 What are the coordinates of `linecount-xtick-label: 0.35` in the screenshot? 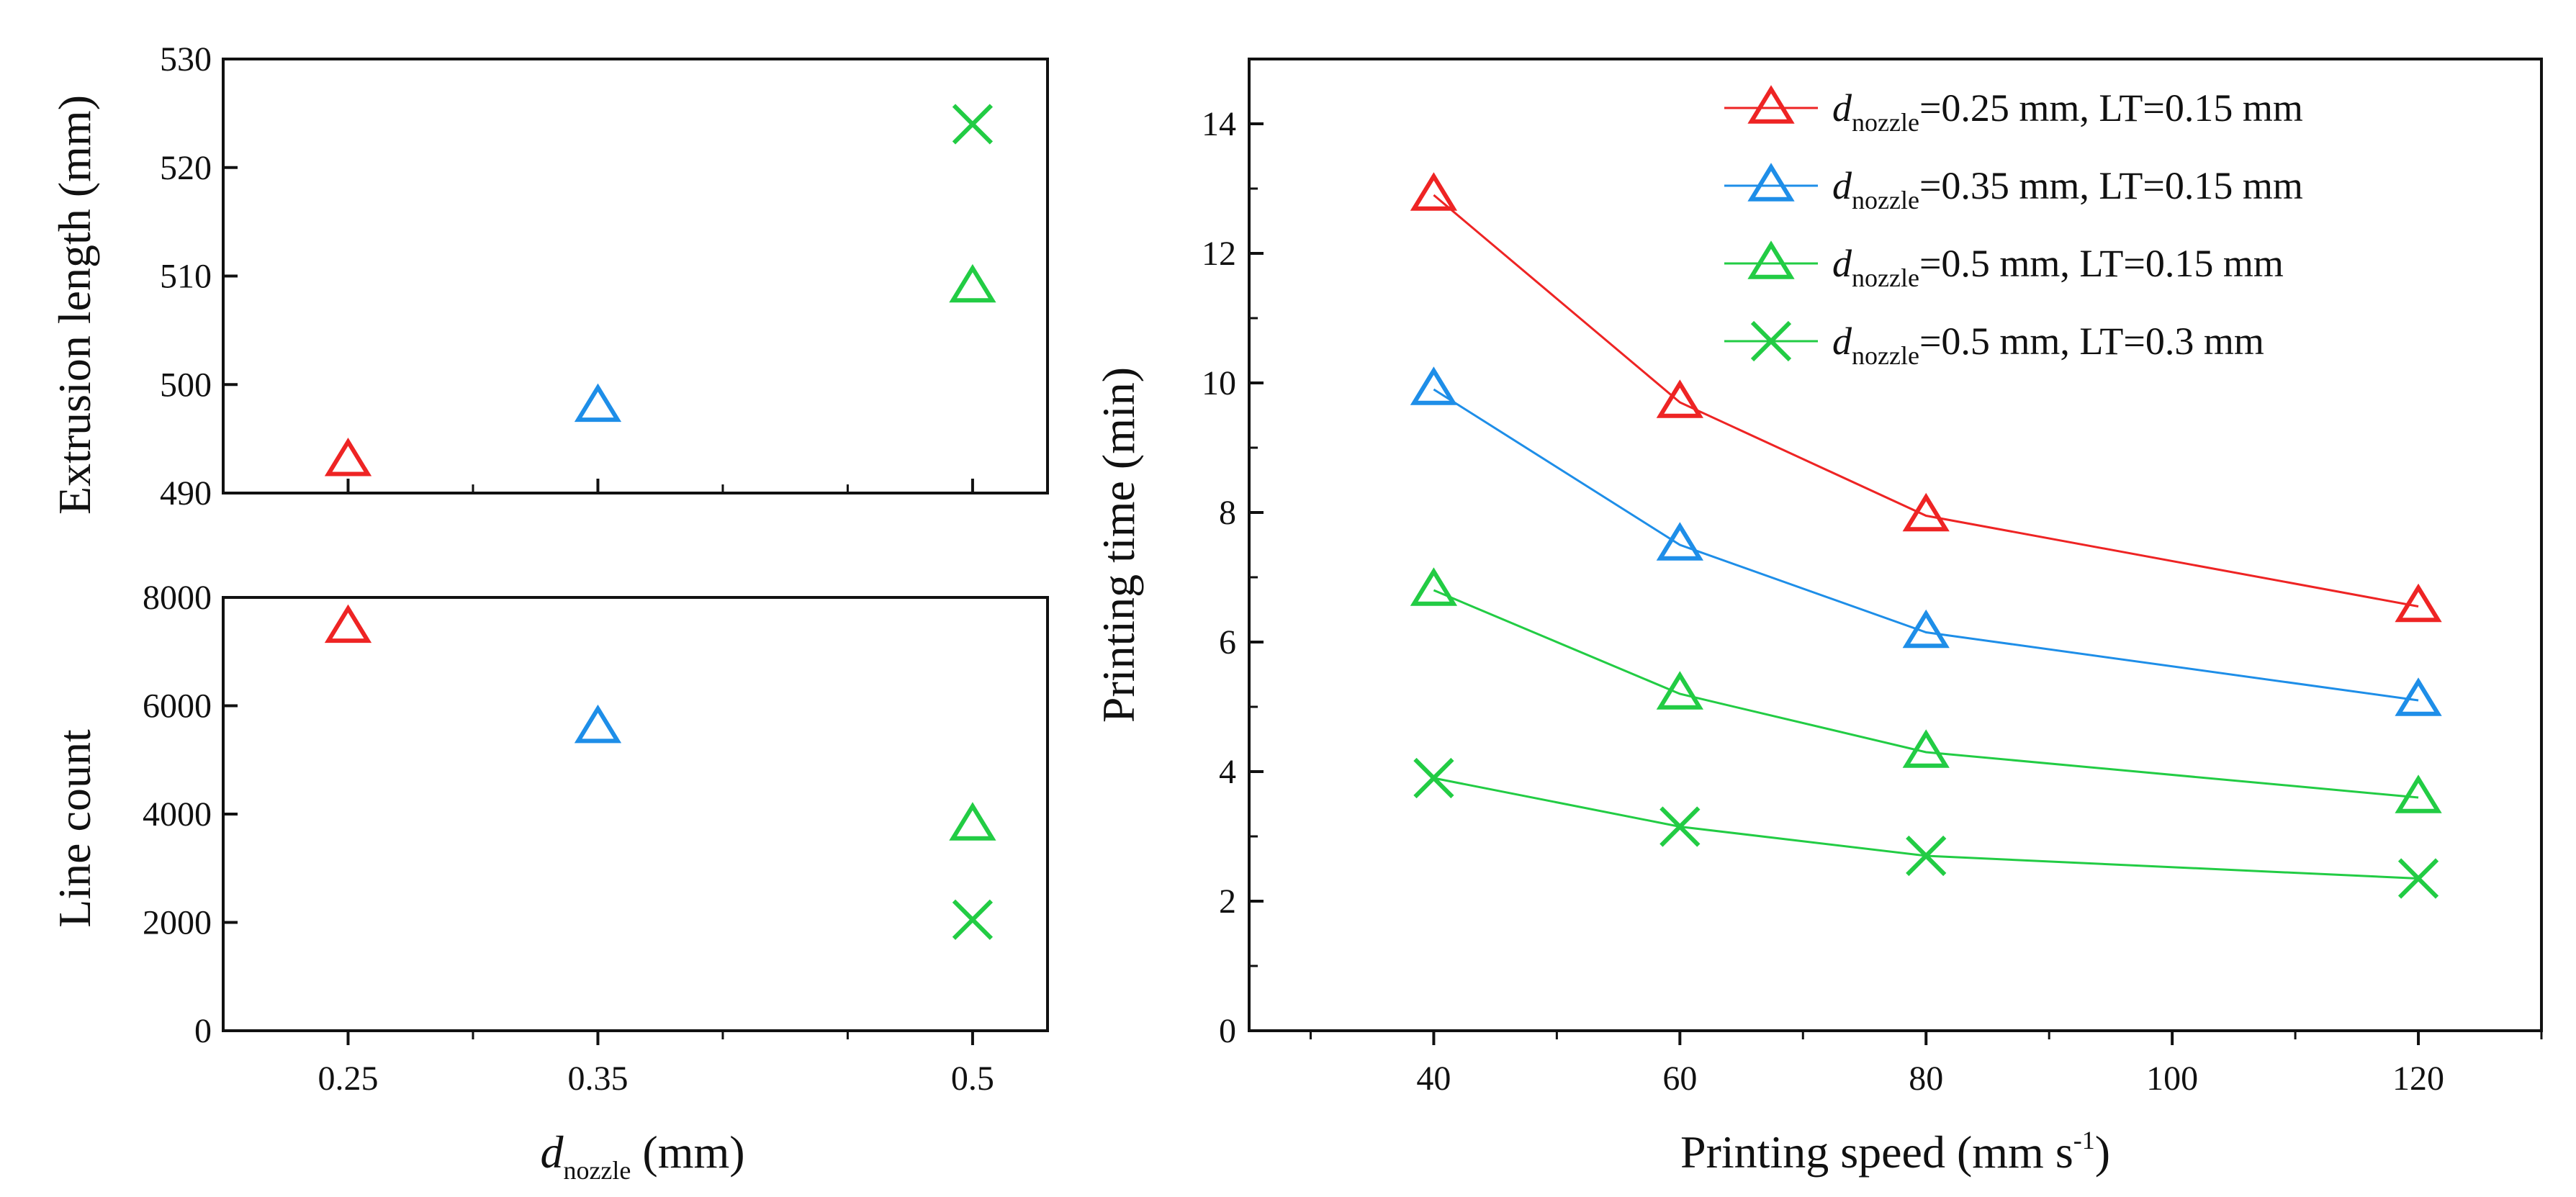 It's located at (597, 1079).